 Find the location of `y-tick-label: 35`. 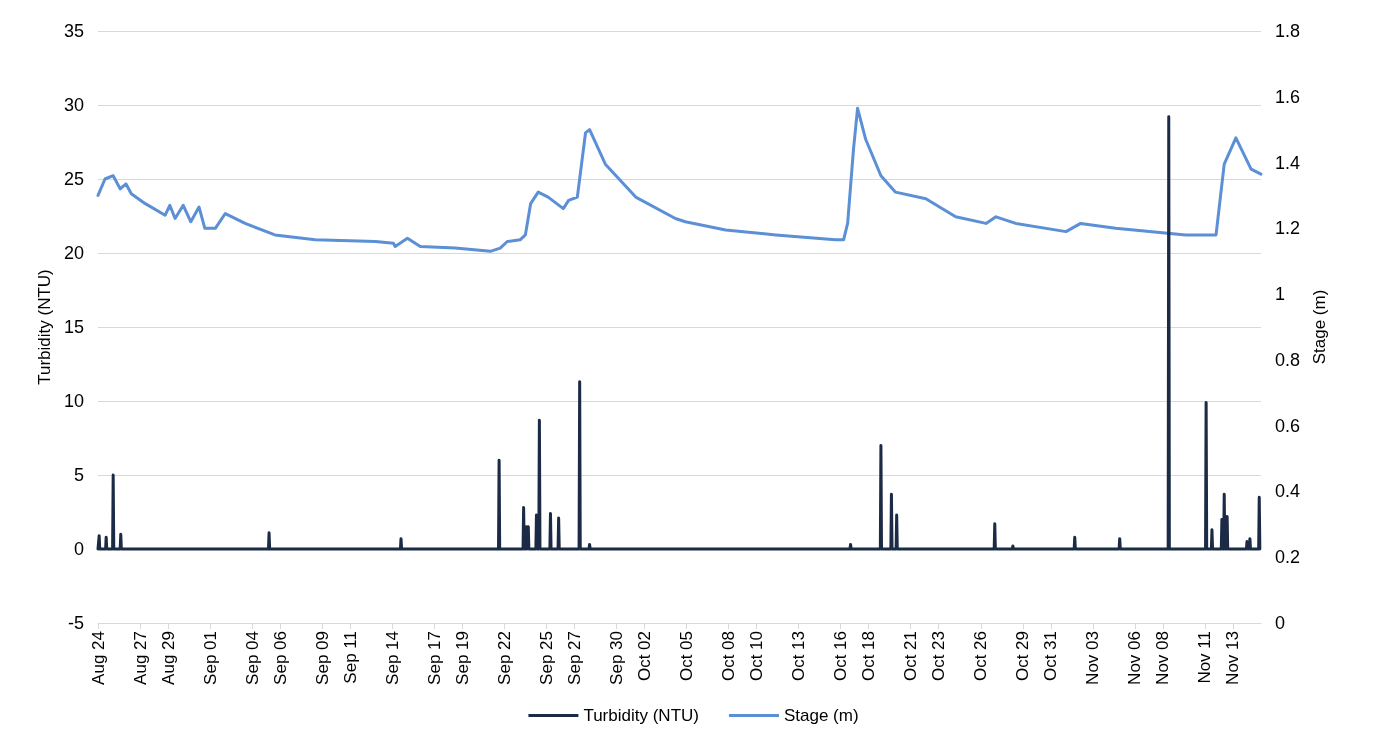

y-tick-label: 35 is located at coordinates (73, 31).